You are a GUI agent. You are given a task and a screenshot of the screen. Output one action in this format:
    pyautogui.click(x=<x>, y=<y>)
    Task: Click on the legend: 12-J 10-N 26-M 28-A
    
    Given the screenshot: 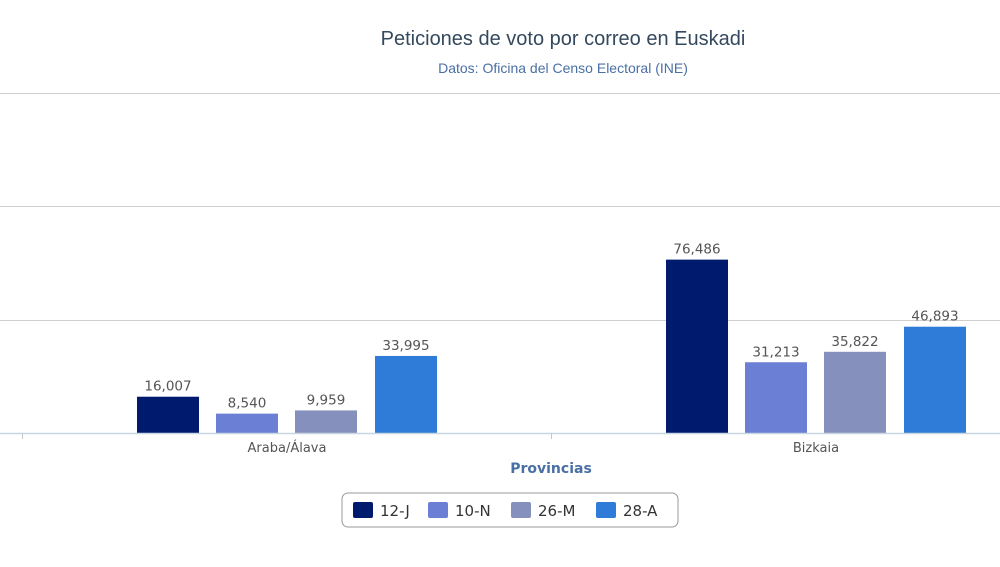 What is the action you would take?
    pyautogui.click(x=510, y=510)
    